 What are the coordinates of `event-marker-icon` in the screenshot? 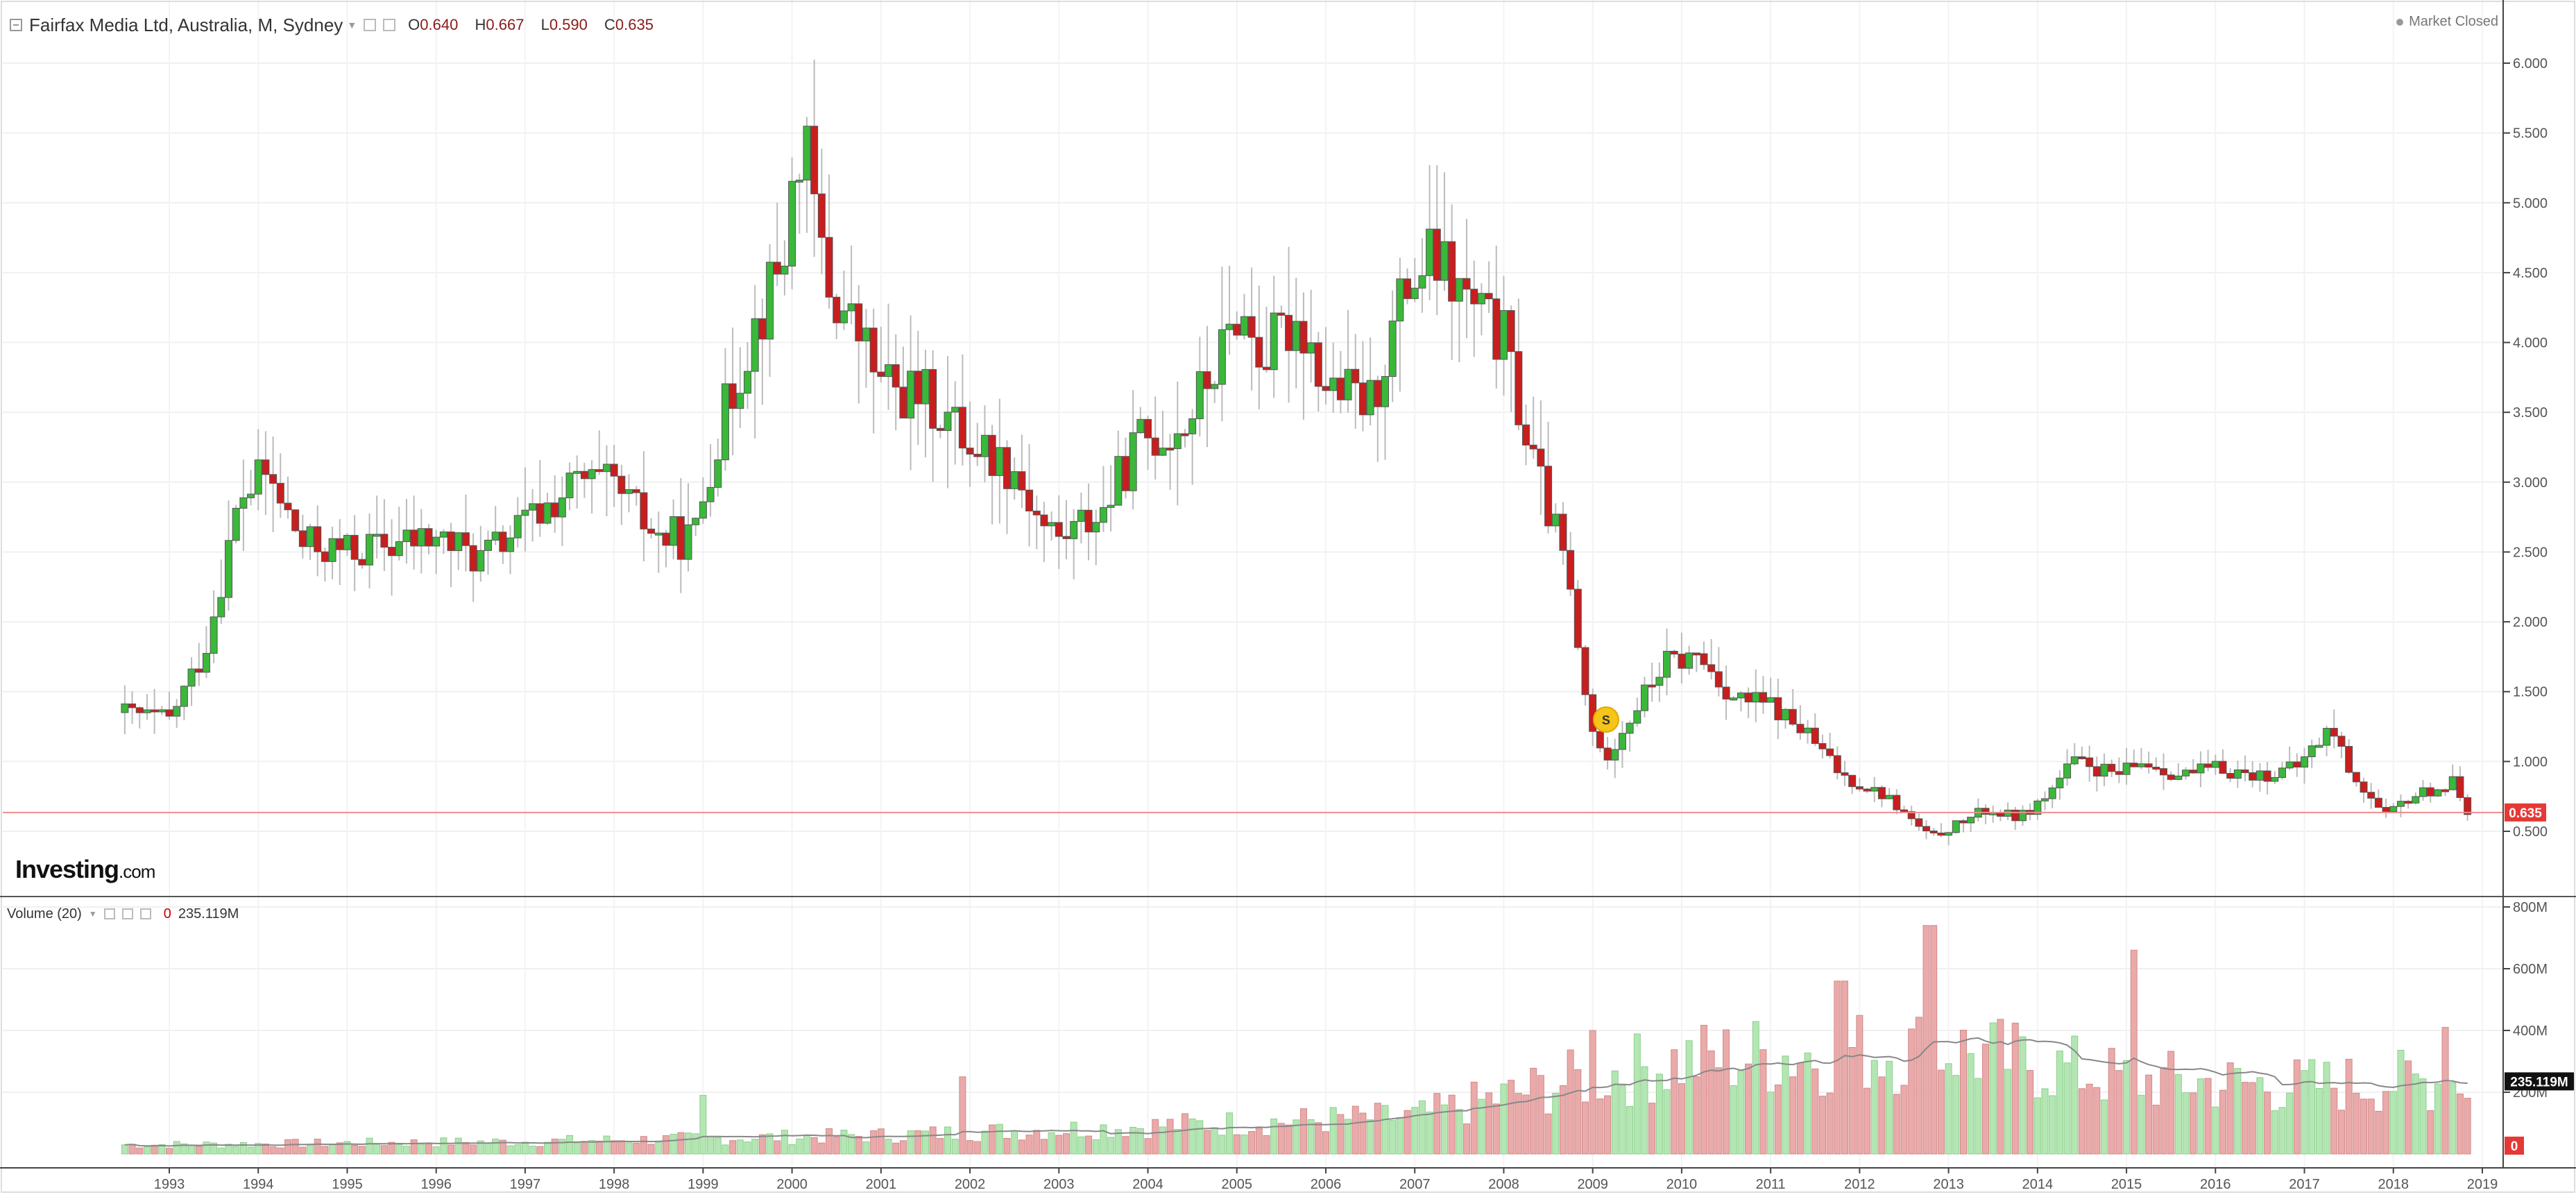 It's located at (1605, 719).